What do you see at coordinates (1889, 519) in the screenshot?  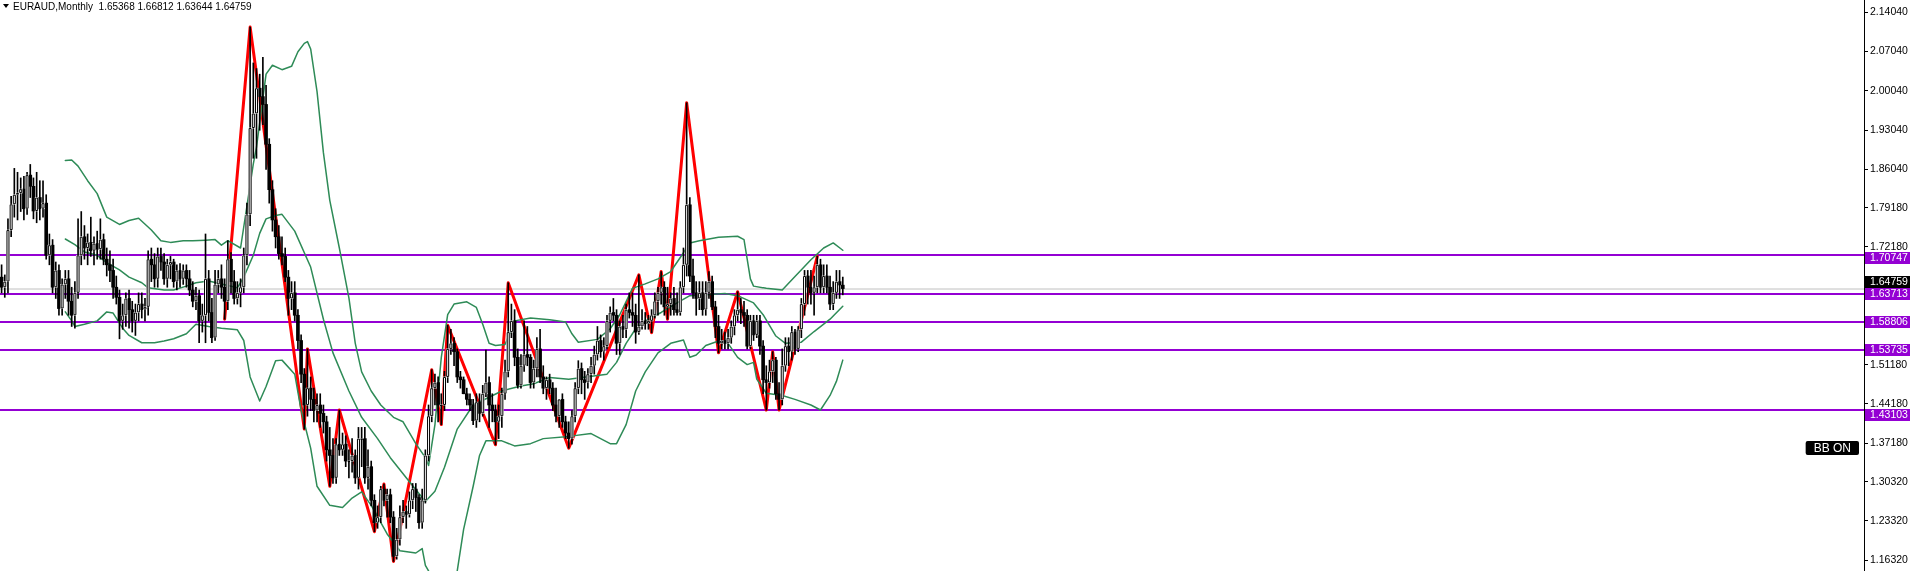 I see `y-tick-label: 1.23320` at bounding box center [1889, 519].